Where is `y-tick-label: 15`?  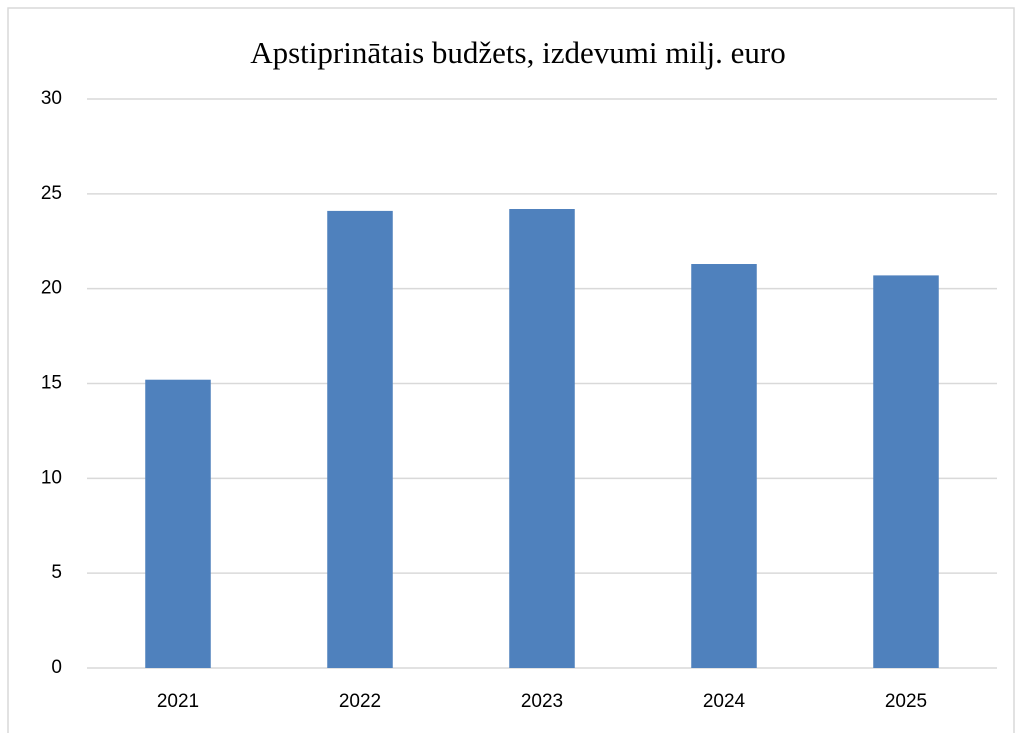
y-tick-label: 15 is located at coordinates (51, 383).